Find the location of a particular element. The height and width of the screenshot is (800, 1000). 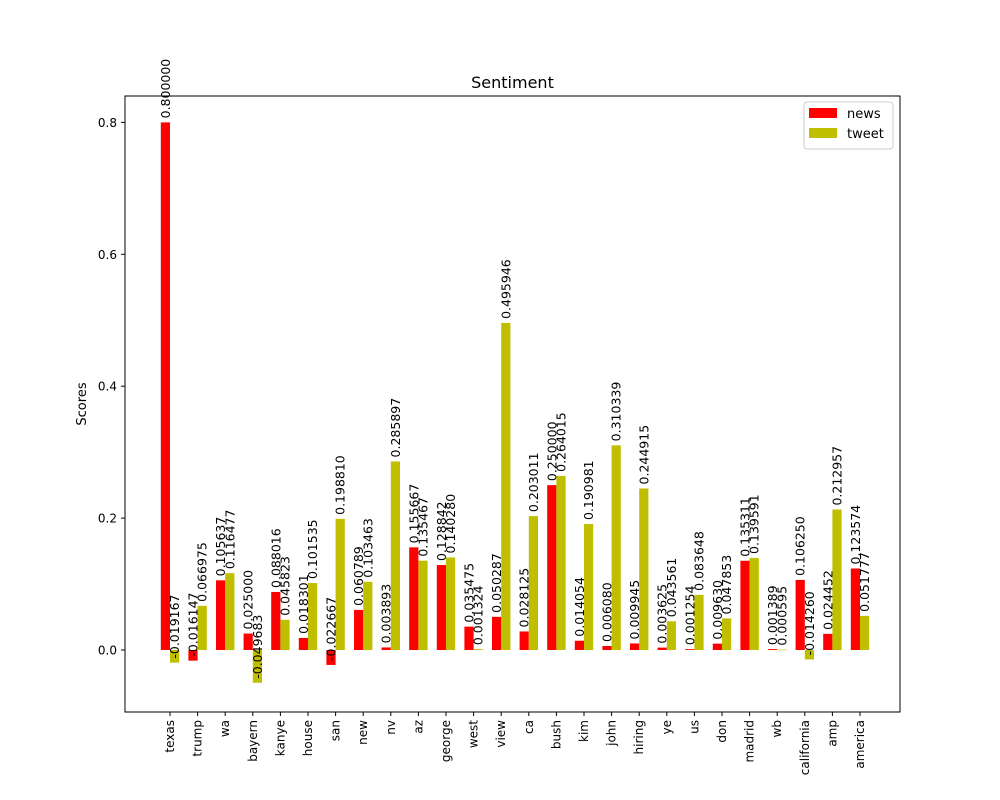

news-value-label: 0.006080 is located at coordinates (607, 612).